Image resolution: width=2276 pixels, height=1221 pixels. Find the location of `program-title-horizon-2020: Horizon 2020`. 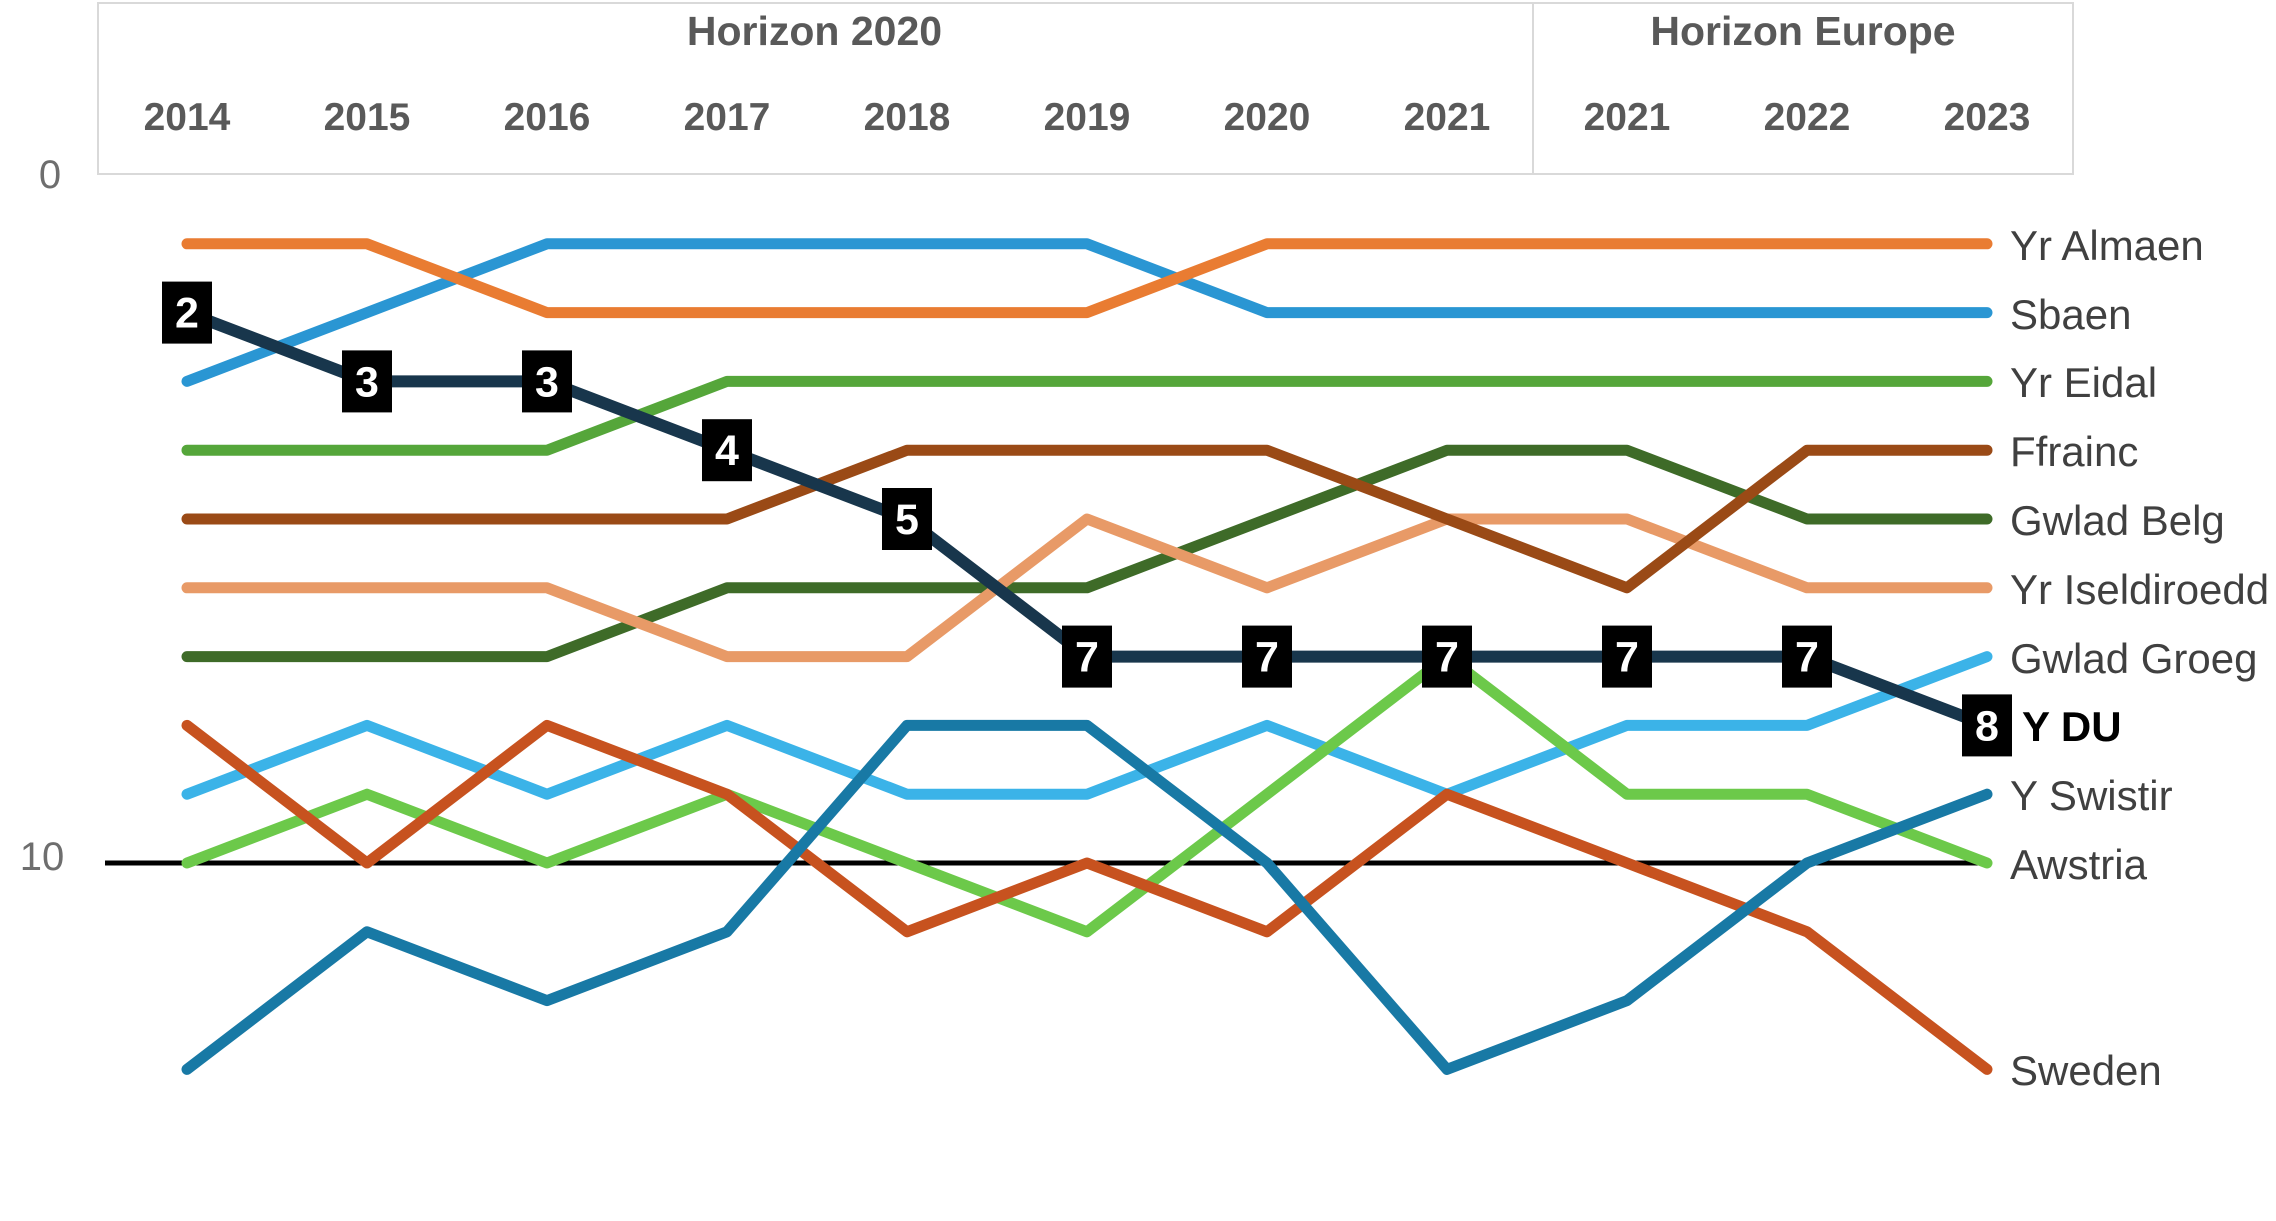

program-title-horizon-2020: Horizon 2020 is located at coordinates (814, 31).